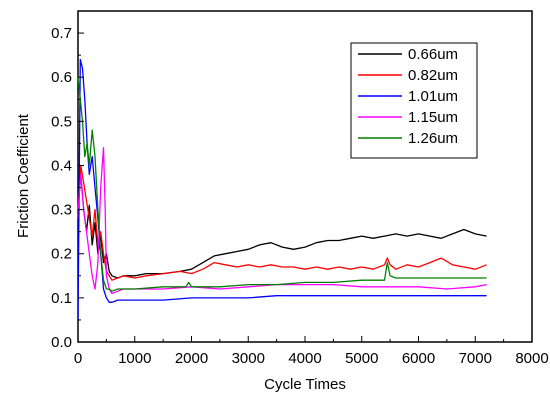  What do you see at coordinates (433, 75) in the screenshot?
I see `legend-label: 0.82um` at bounding box center [433, 75].